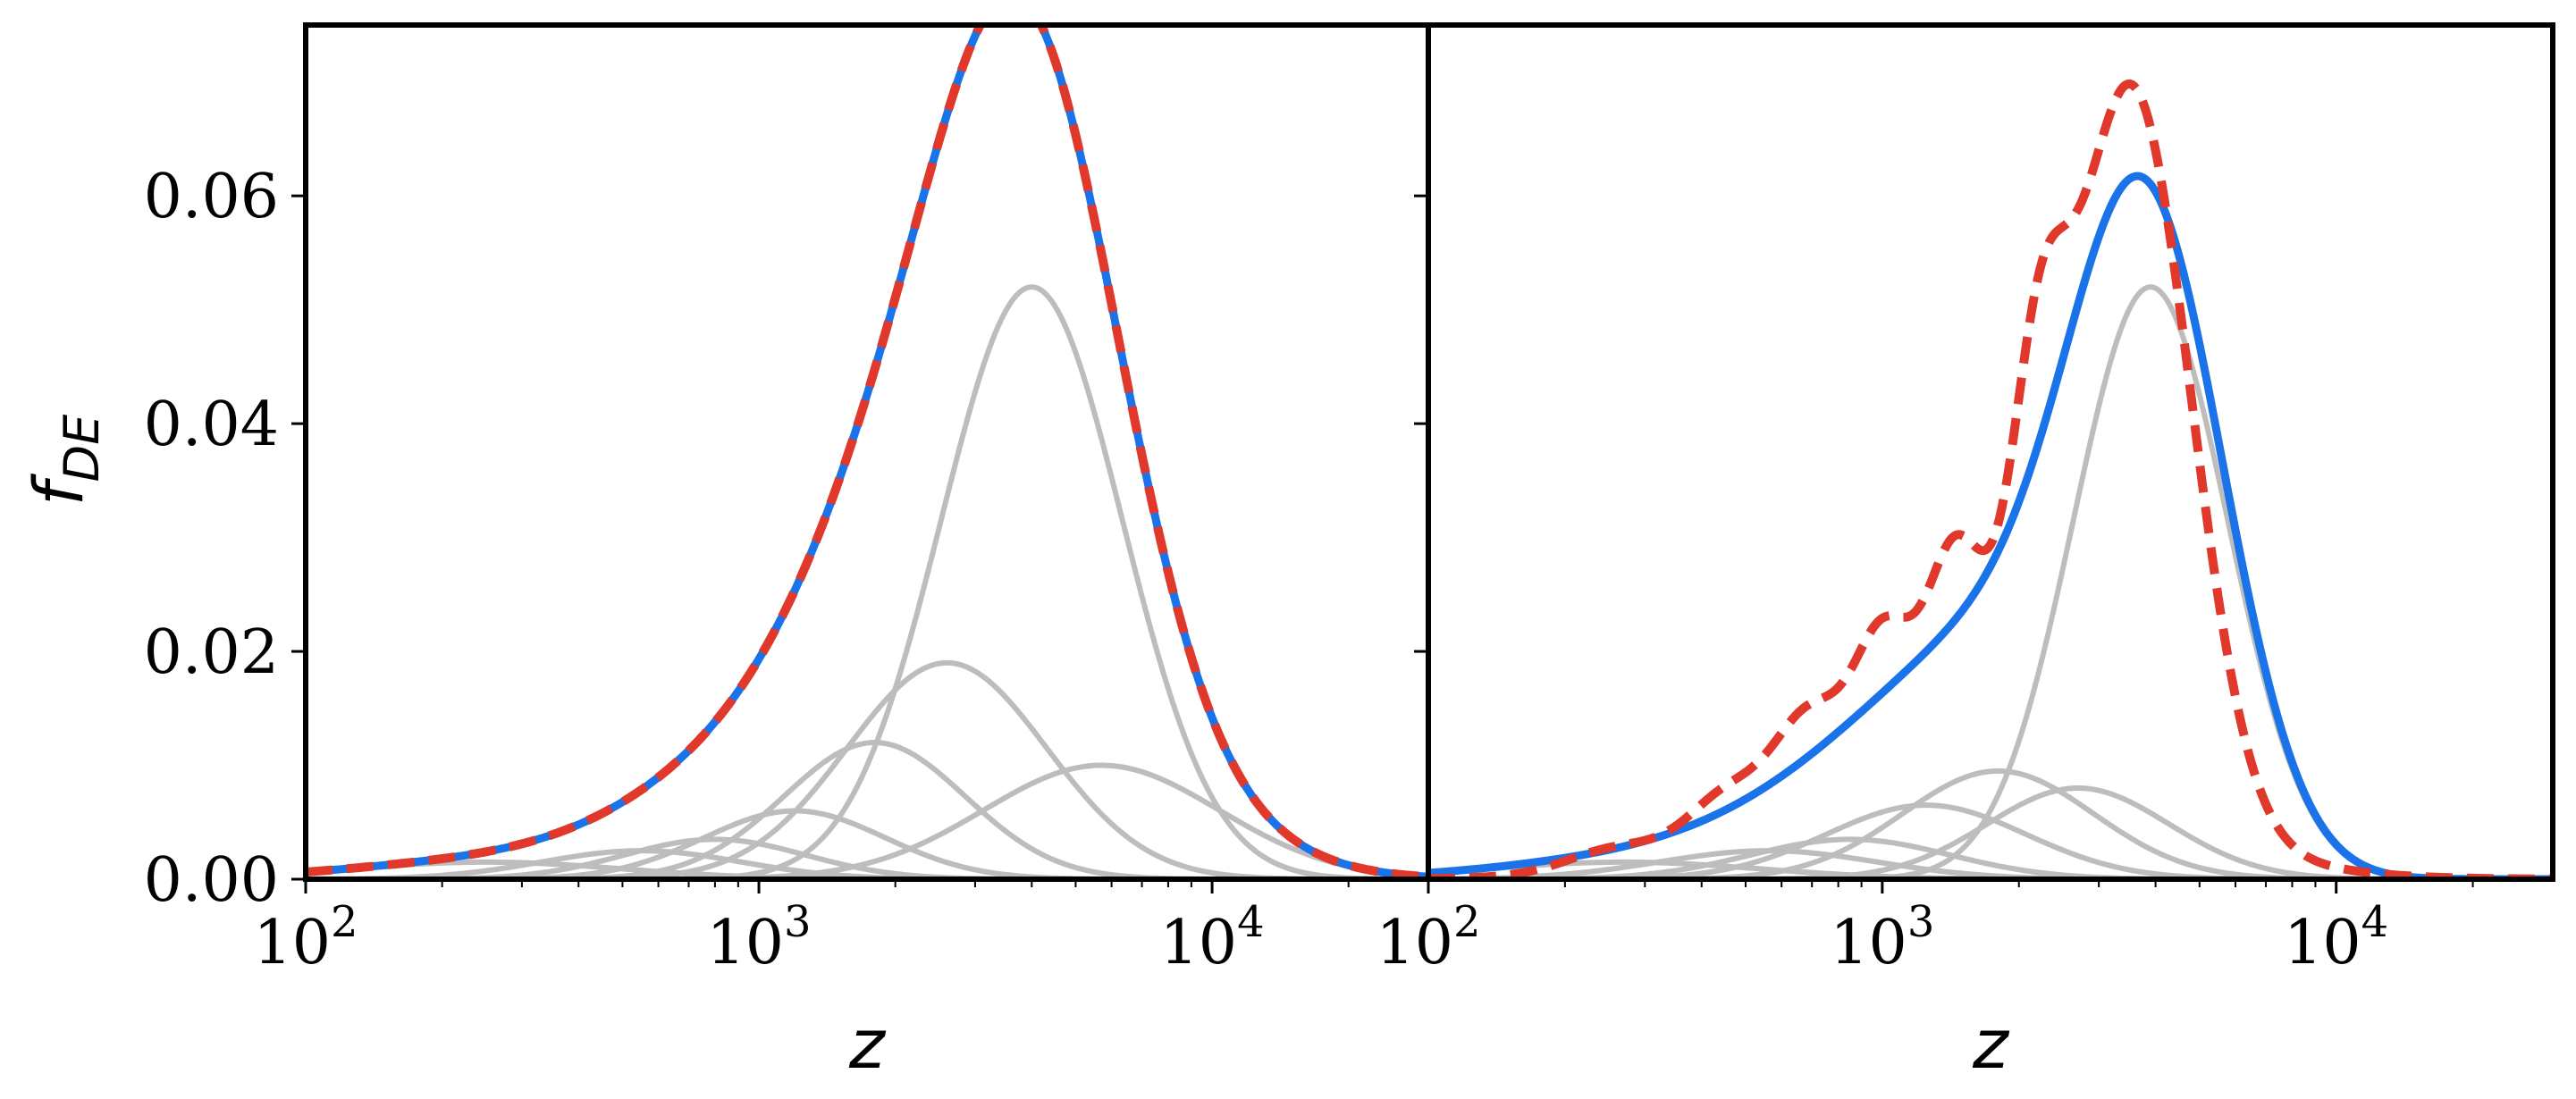  What do you see at coordinates (212, 881) in the screenshot?
I see `y-tick-label: 0.00` at bounding box center [212, 881].